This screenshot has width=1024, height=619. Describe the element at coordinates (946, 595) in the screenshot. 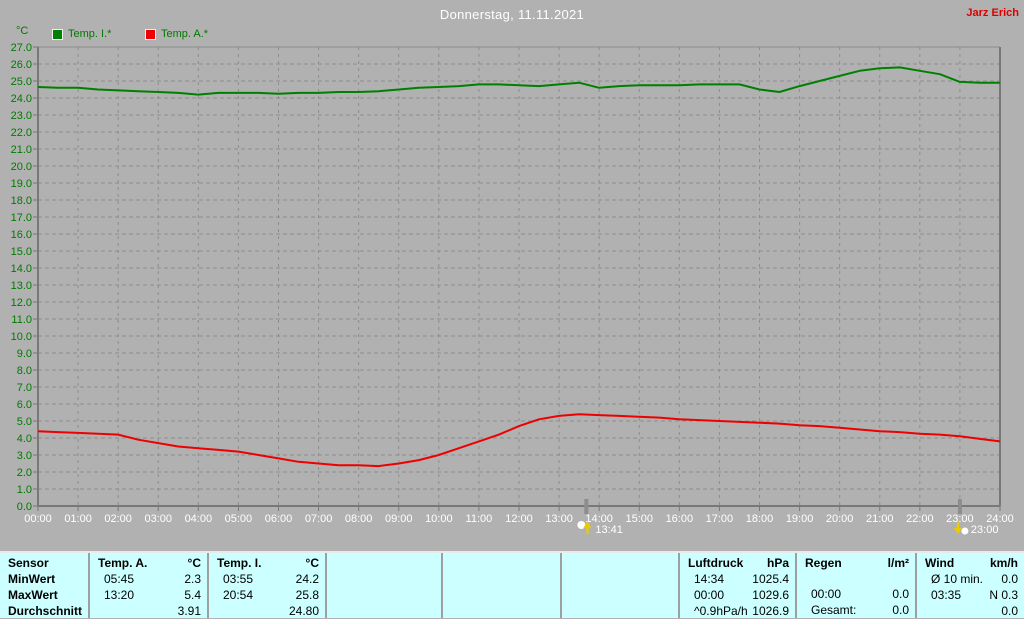

I see `table-cell-time: 03:35` at that location.